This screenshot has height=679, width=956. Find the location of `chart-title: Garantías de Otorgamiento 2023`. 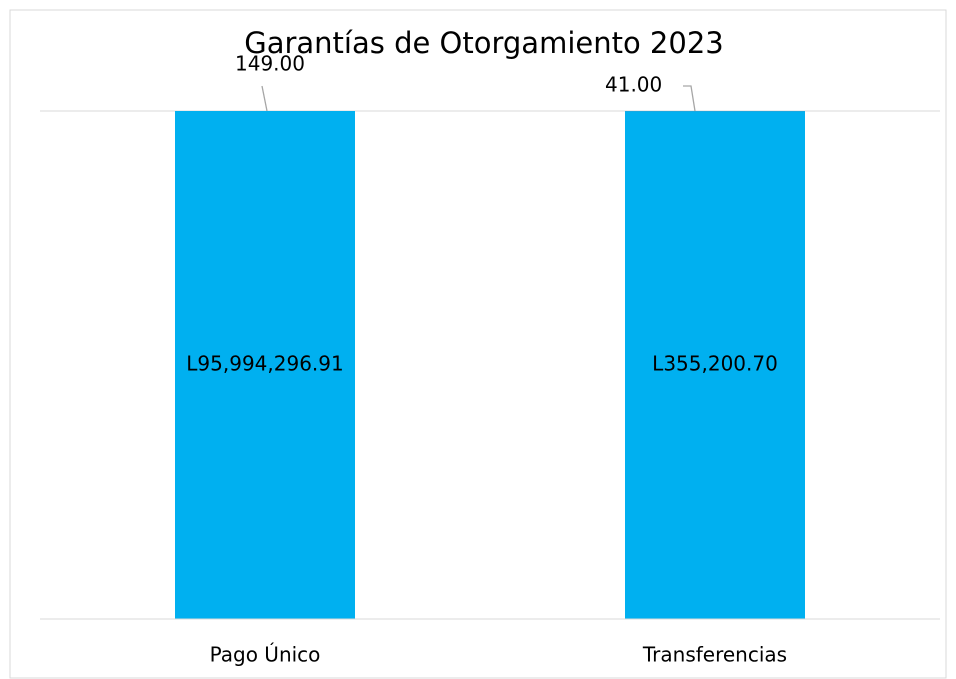

chart-title: Garantías de Otorgamiento 2023 is located at coordinates (484, 43).